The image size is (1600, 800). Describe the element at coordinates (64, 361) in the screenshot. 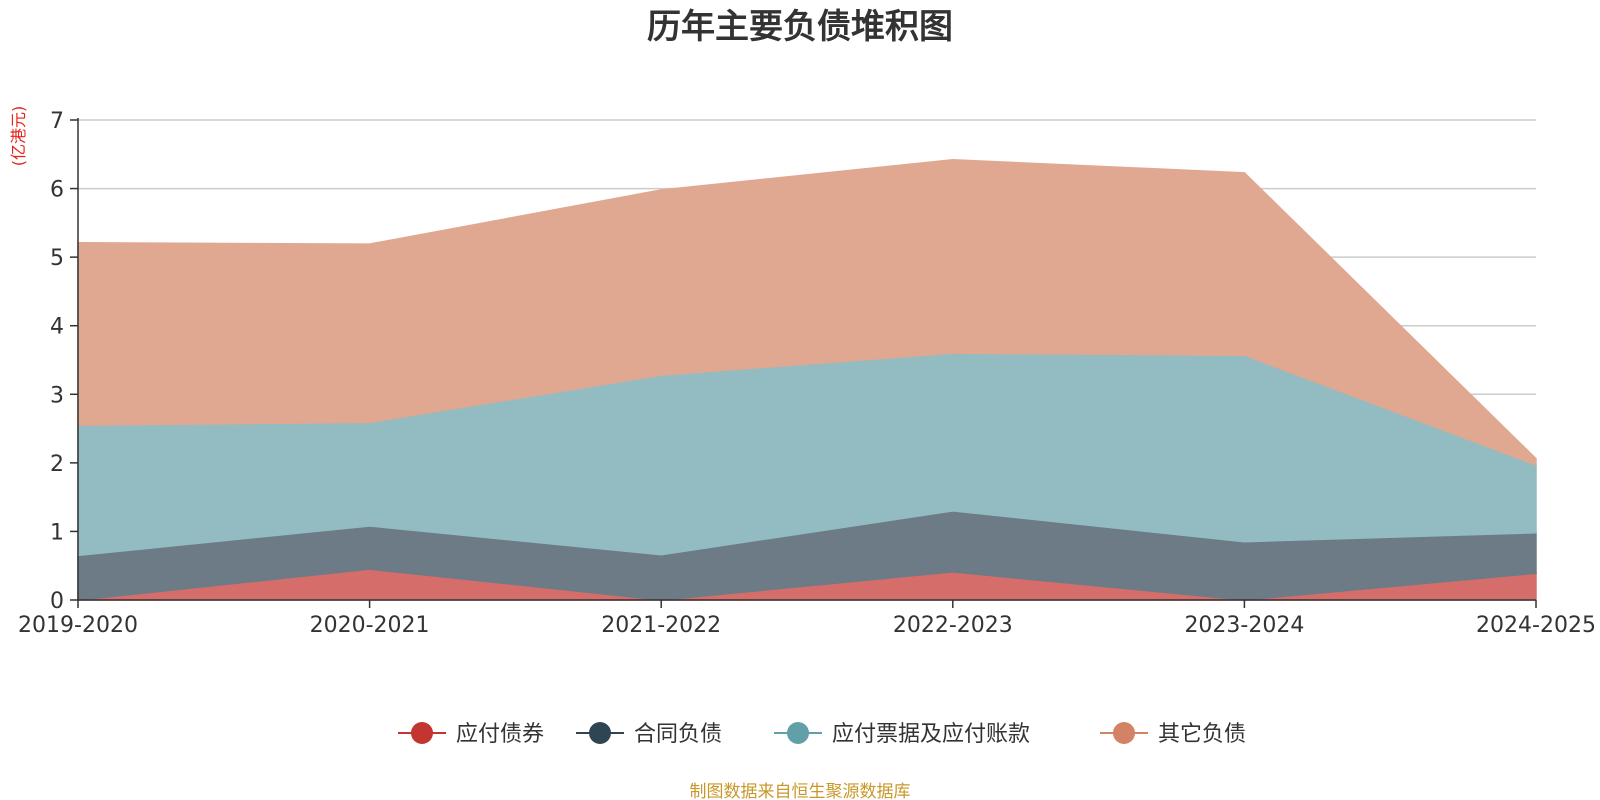

I see `y-axis-ticks: 0 1 2 3 4 5 6 7` at that location.